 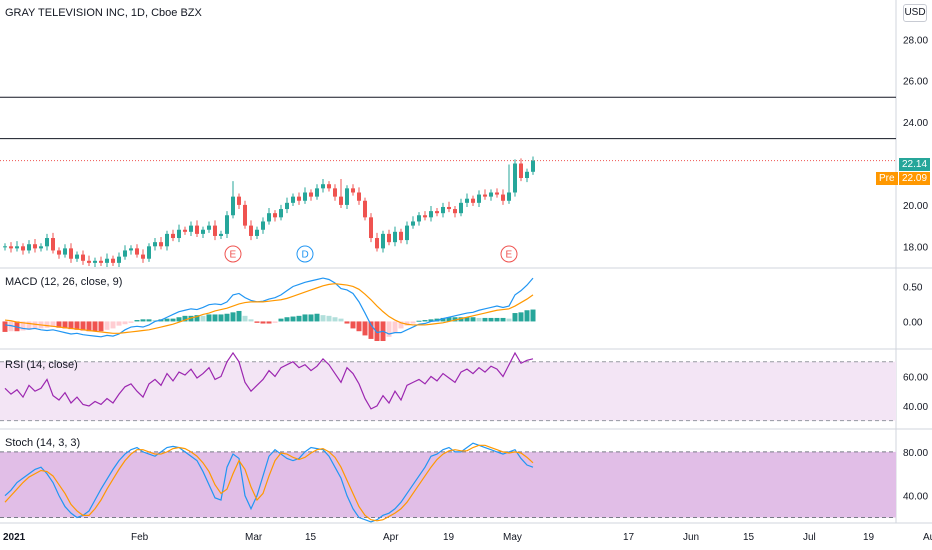 What do you see at coordinates (927, 537) in the screenshot?
I see `time-axis-label: Aug` at bounding box center [927, 537].